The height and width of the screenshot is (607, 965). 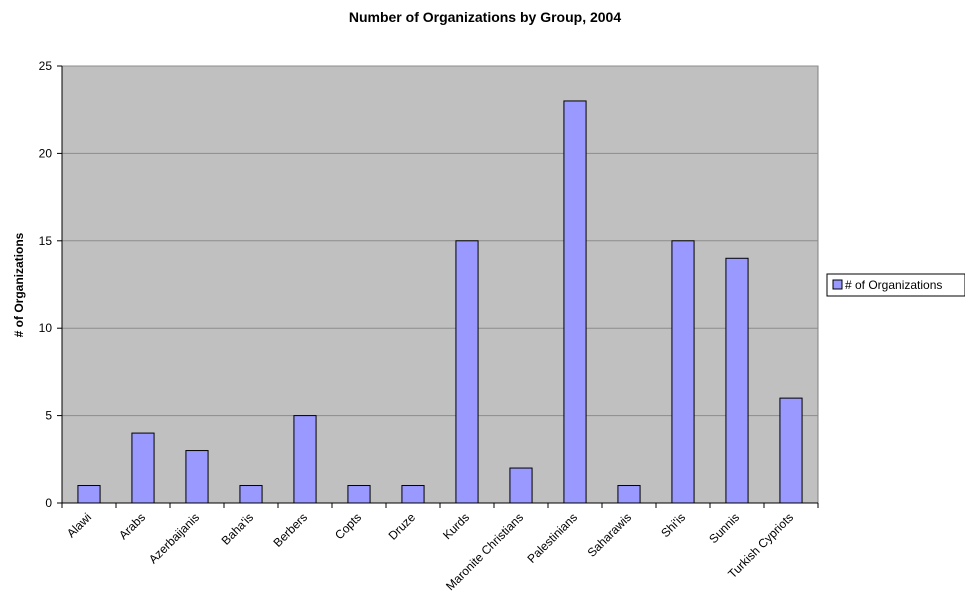 I want to click on x-tick-label: Baha'is, so click(x=237, y=528).